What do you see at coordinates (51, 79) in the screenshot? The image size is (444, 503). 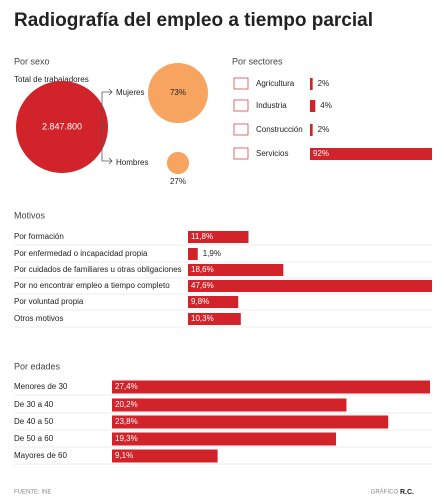 I see `total-title: Total de trabajadores` at bounding box center [51, 79].